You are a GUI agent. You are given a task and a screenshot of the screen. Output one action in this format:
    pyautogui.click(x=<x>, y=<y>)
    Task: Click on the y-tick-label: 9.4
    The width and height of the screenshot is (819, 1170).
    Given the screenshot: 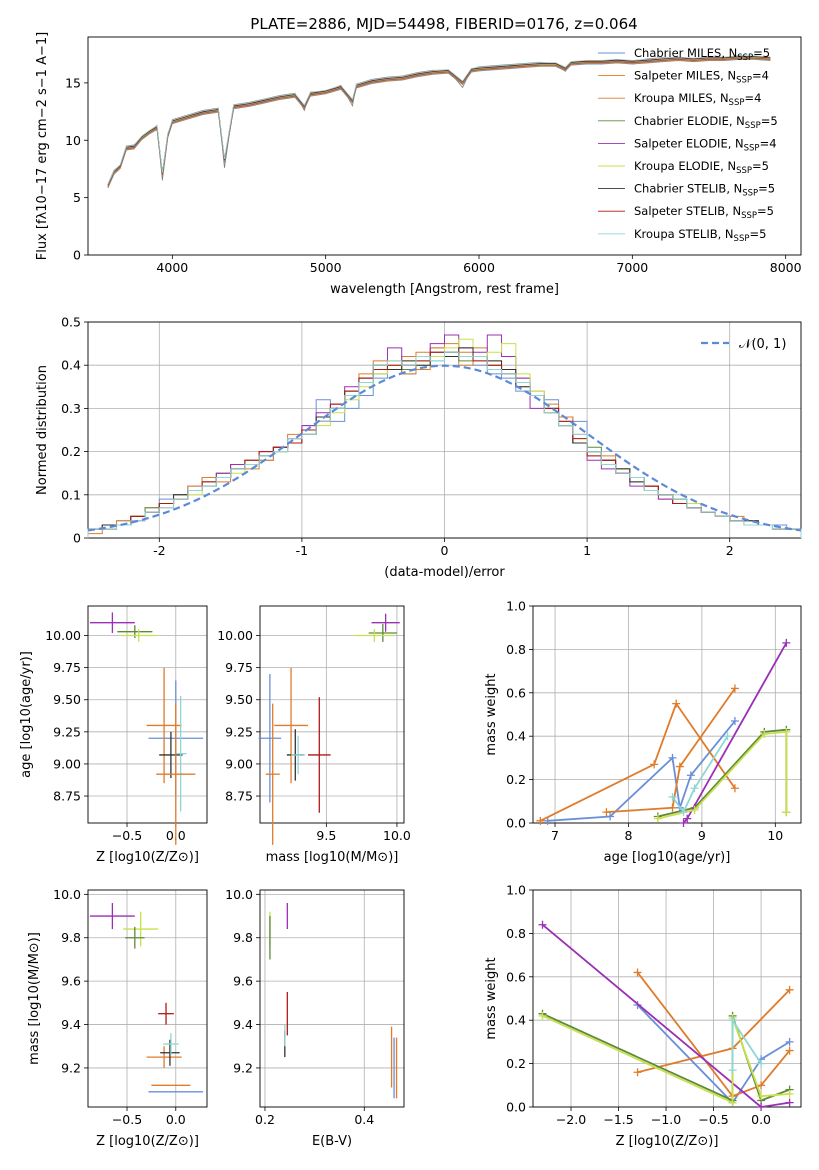 What is the action you would take?
    pyautogui.click(x=71, y=1024)
    